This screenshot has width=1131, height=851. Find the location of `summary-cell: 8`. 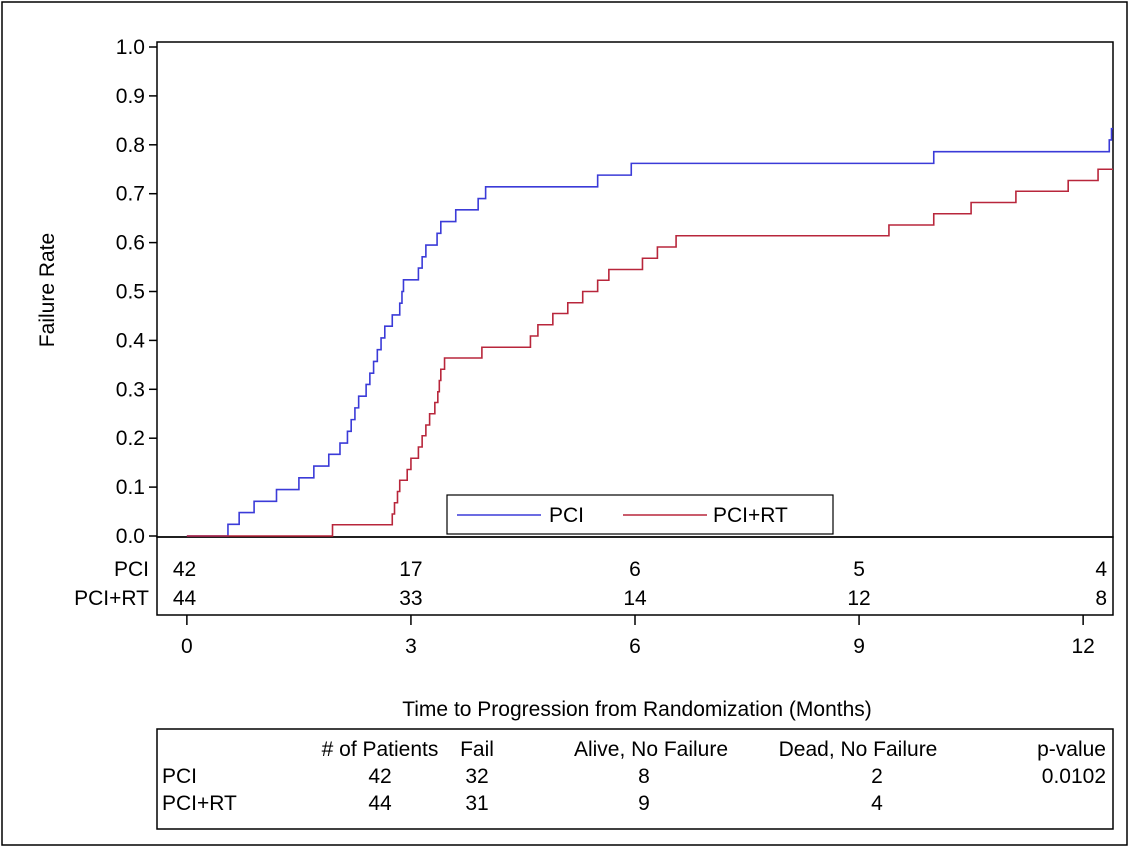

summary-cell: 8 is located at coordinates (644, 776).